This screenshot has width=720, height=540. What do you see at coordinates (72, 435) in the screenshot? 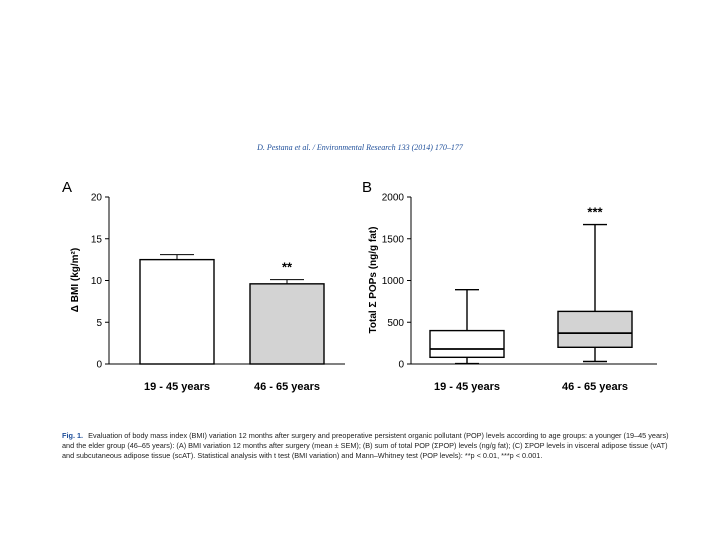
I see `caption-label: Fig. 1.` at bounding box center [72, 435].